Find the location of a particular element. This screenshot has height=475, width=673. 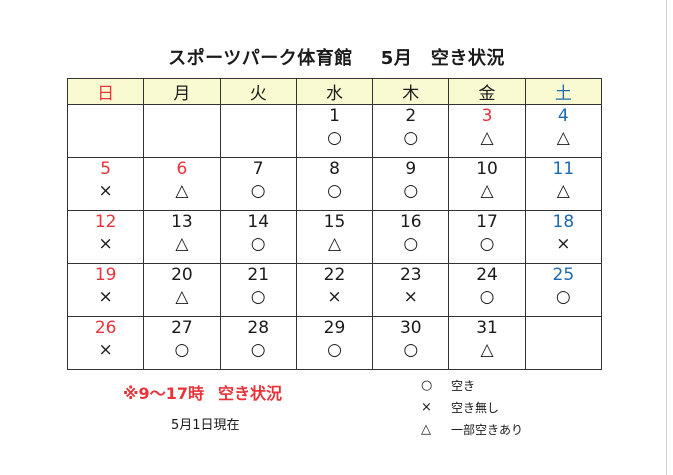

day-number: 28 is located at coordinates (258, 328).